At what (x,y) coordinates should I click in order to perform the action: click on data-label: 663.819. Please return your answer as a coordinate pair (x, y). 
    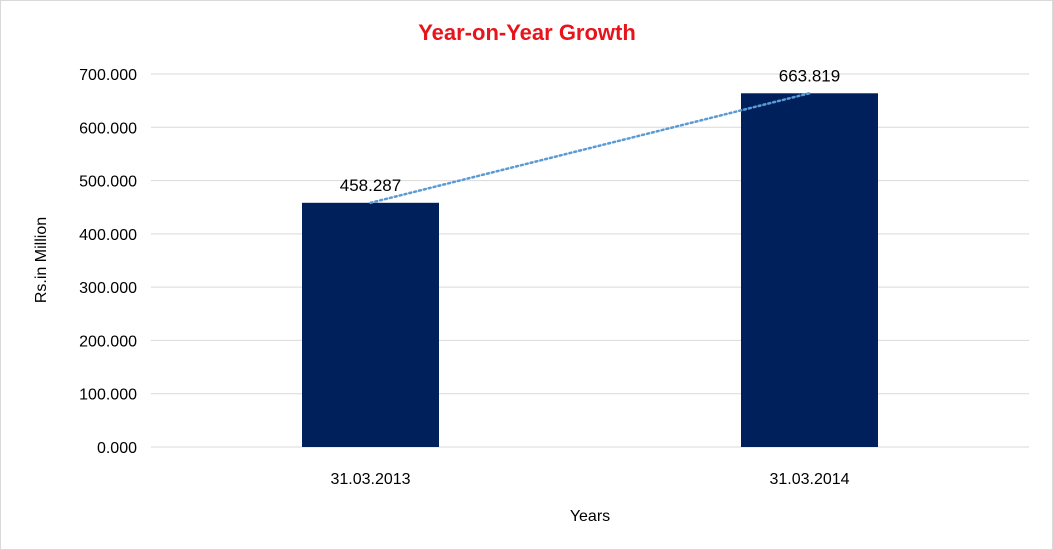
    Looking at the image, I should click on (809, 75).